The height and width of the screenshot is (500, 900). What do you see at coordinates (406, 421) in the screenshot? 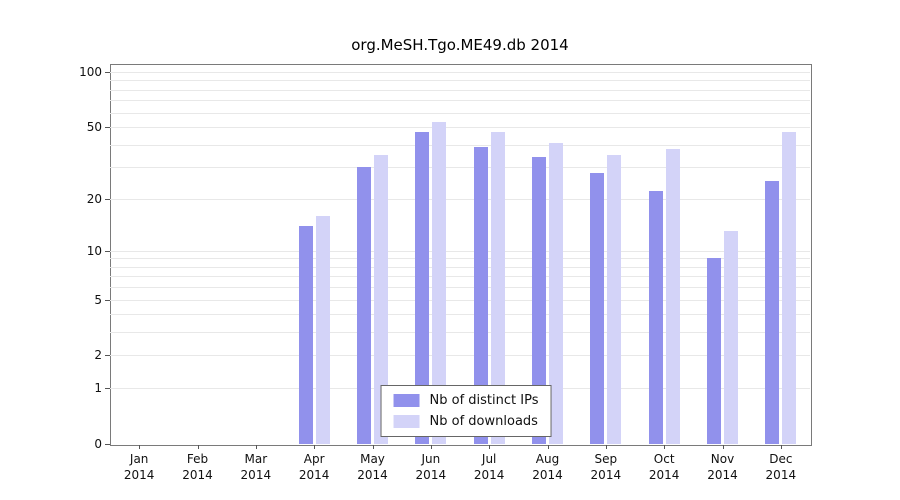
I see `legend-swatch-downloads` at bounding box center [406, 421].